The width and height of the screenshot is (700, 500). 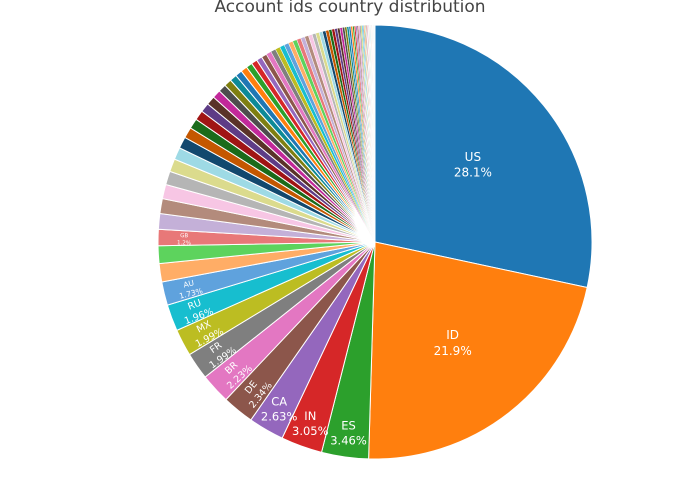 What do you see at coordinates (453, 351) in the screenshot?
I see `slice-label-percent: 21.9%` at bounding box center [453, 351].